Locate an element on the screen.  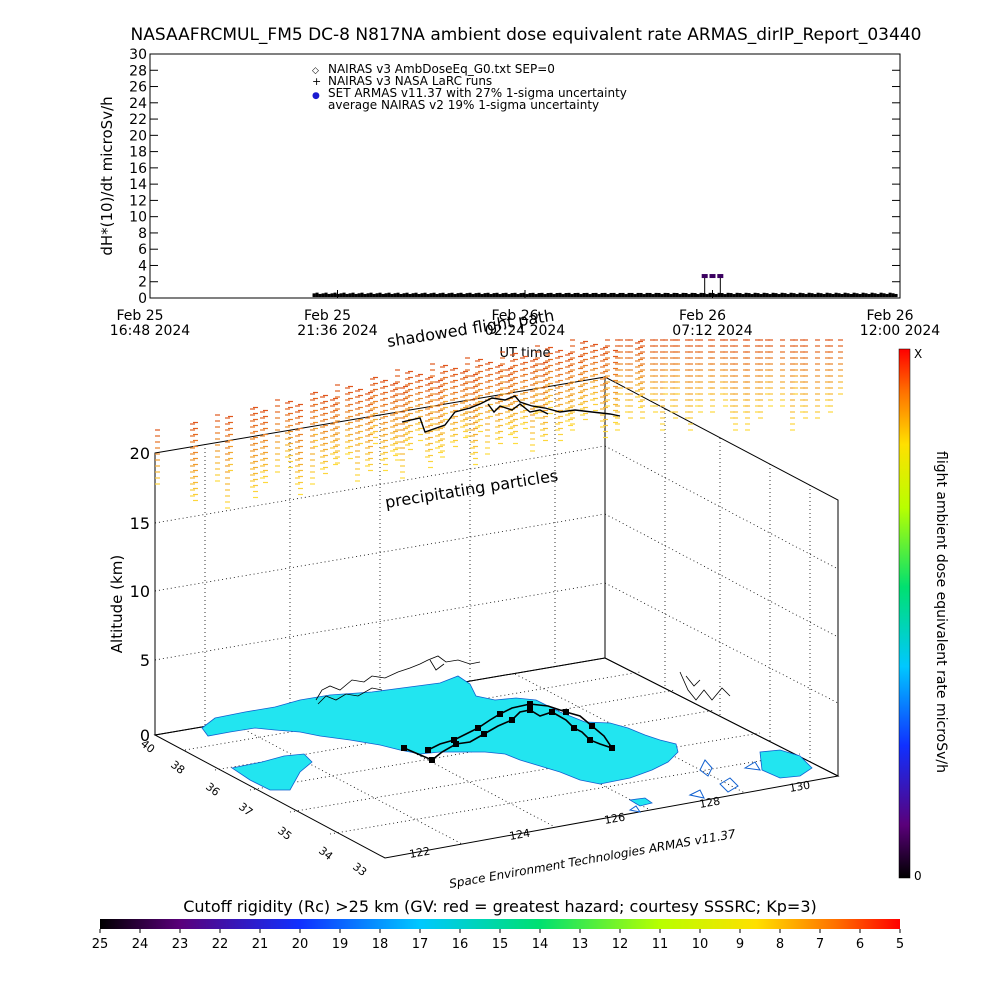
altitude-tick-label: 5 is located at coordinates (145, 660).